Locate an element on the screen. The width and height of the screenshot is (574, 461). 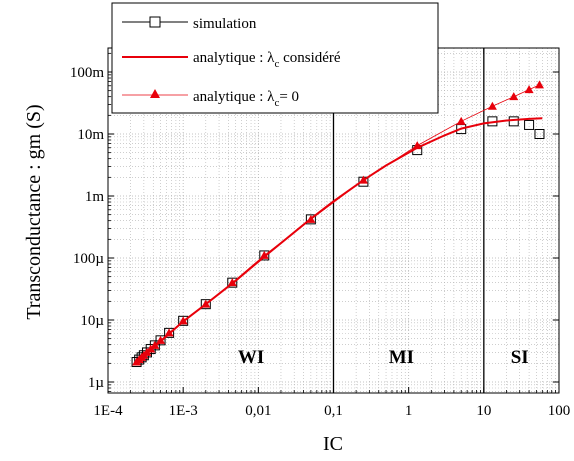
legend-analytic-zero-label: analytique : λc= 0 is located at coordinates (246, 99).